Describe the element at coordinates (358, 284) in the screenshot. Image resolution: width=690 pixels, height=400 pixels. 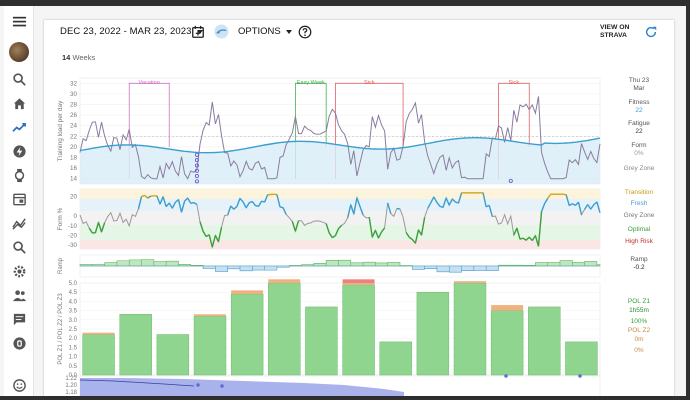
I see `pol-bar-pol-z2` at that location.